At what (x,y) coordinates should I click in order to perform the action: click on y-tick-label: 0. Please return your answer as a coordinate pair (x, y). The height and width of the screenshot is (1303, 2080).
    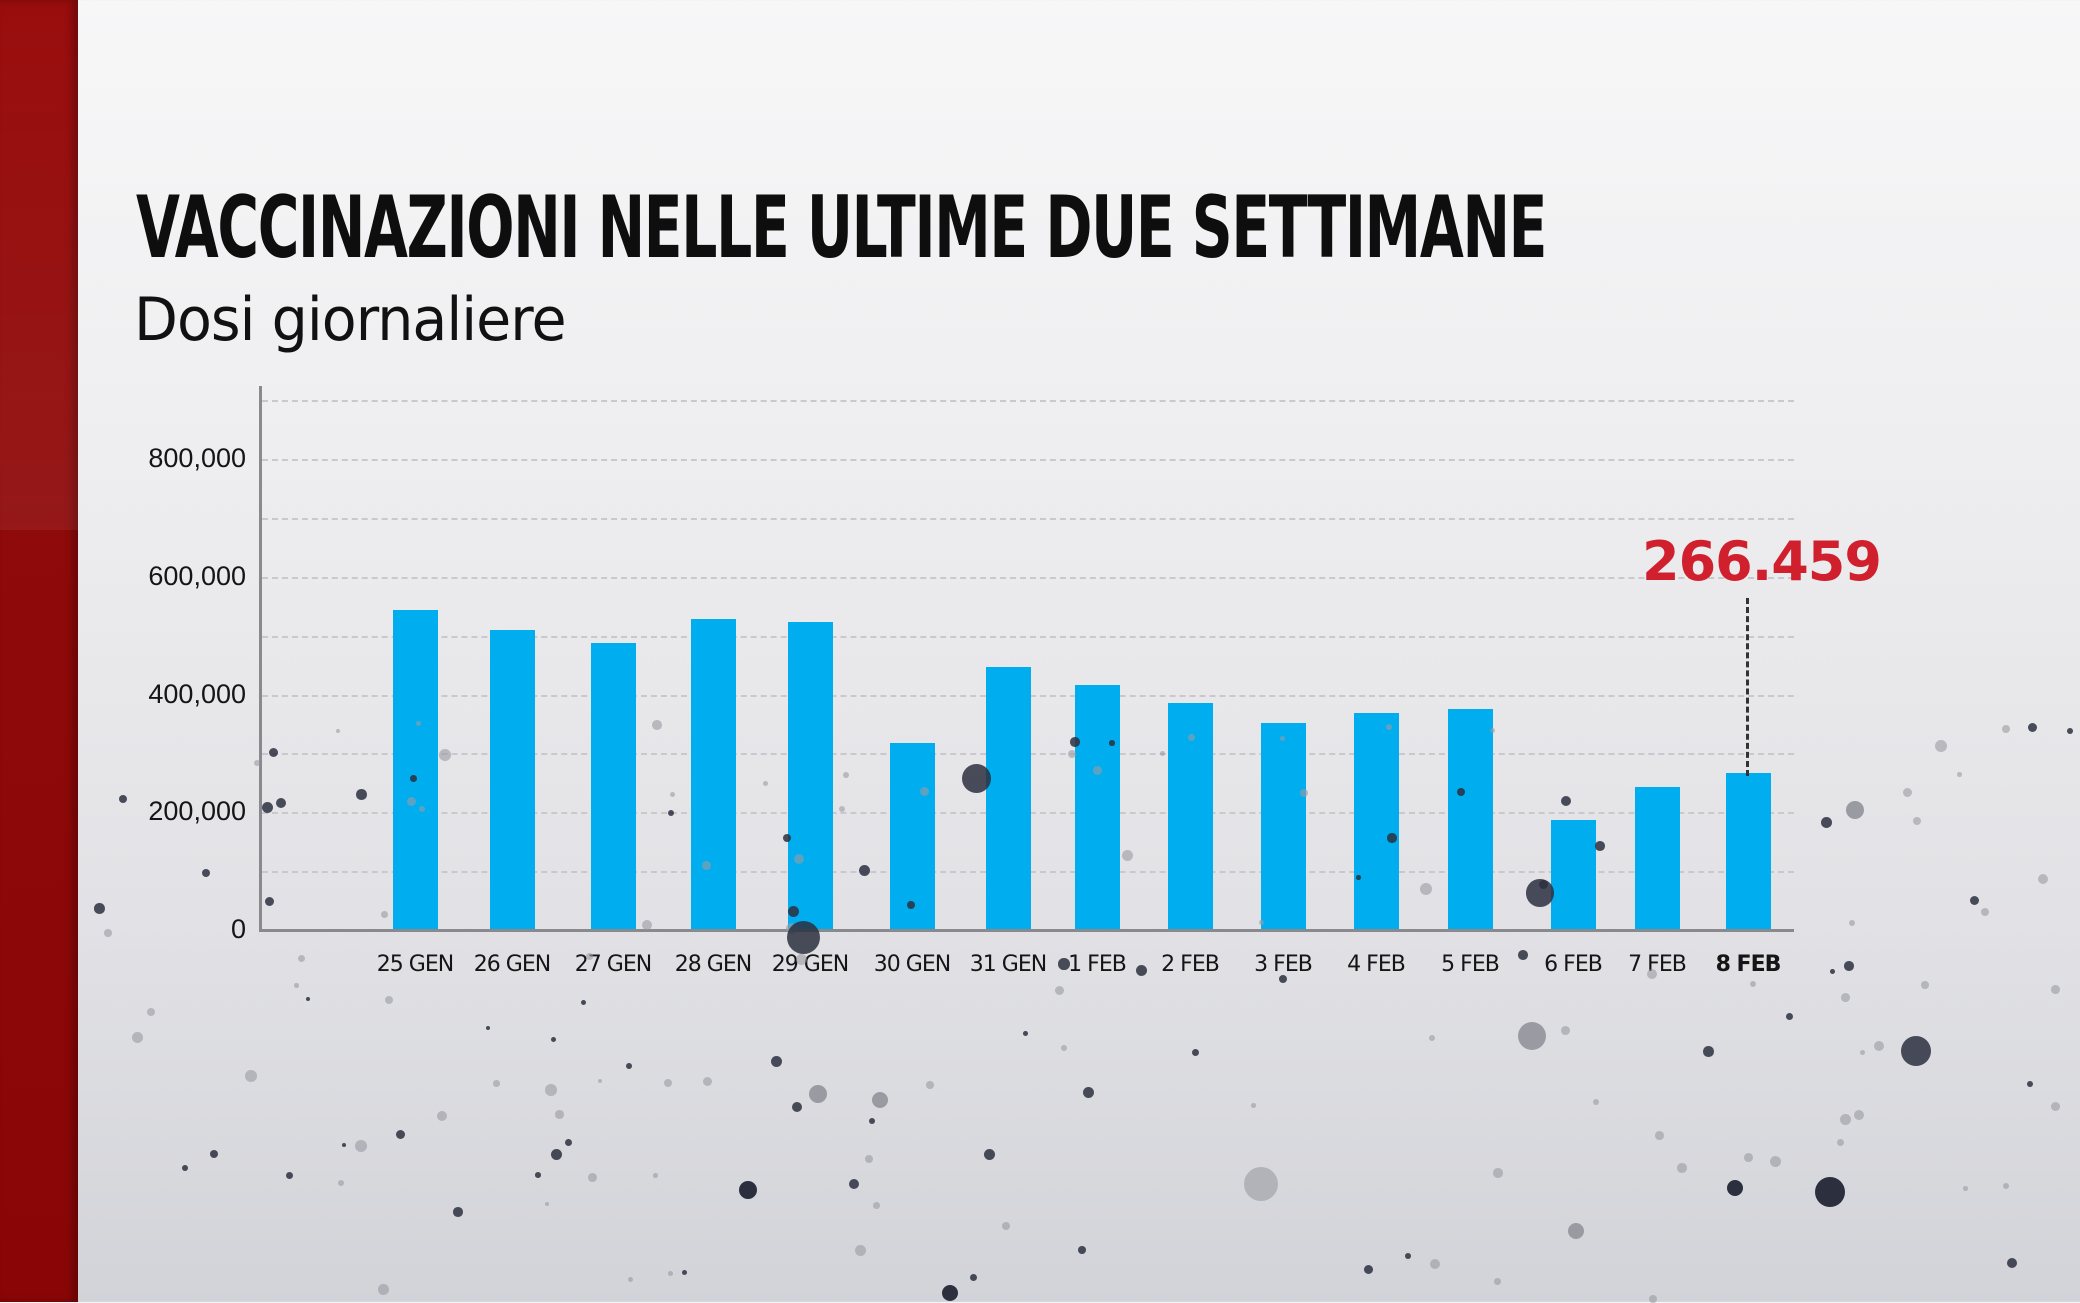
    Looking at the image, I should click on (238, 929).